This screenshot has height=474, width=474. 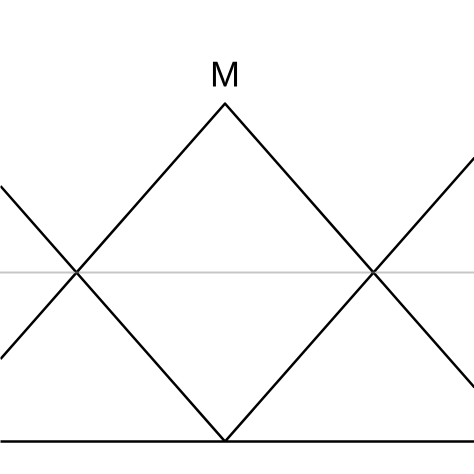 What do you see at coordinates (225, 74) in the screenshot?
I see `series-label: M` at bounding box center [225, 74].